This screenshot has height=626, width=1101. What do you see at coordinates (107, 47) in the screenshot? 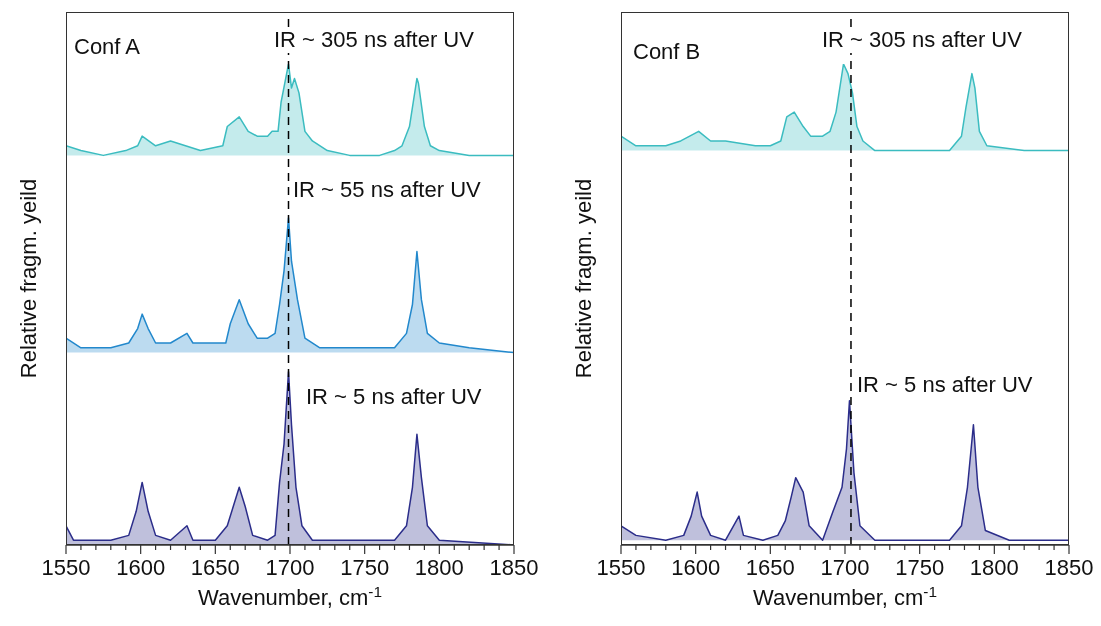
I see `text: Conf A` at bounding box center [107, 47].